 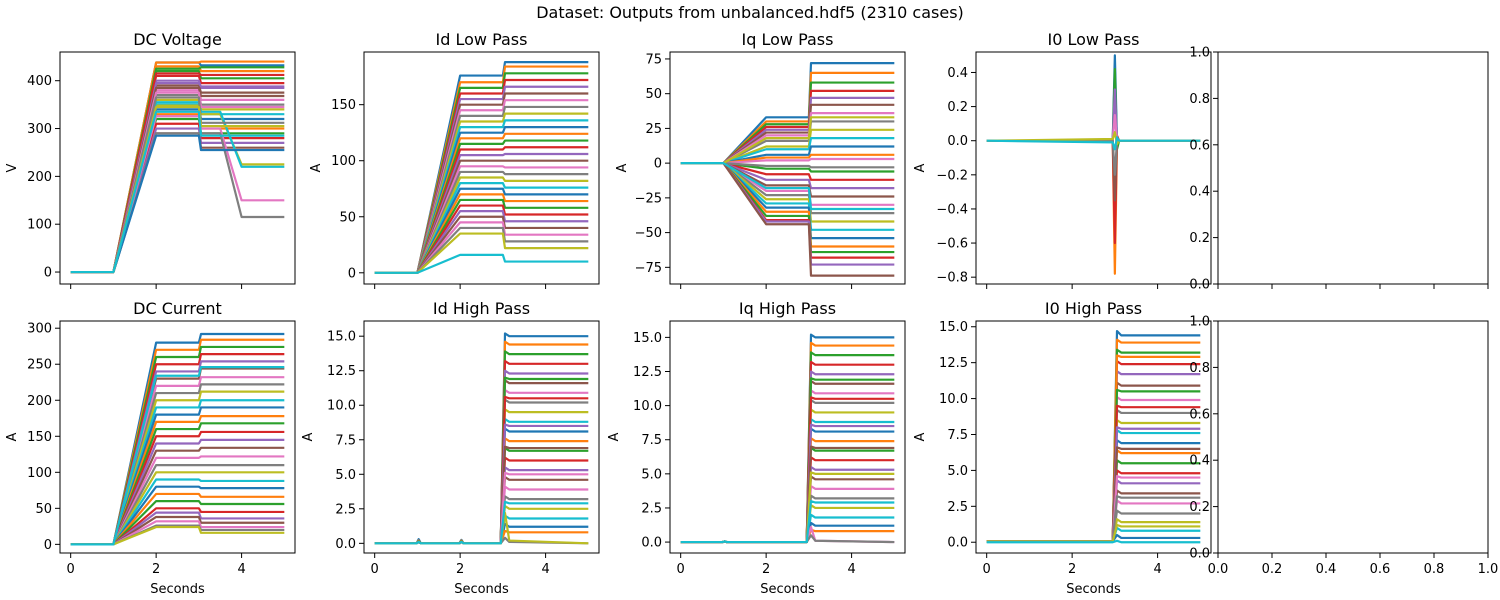 What do you see at coordinates (39, 473) in the screenshot?
I see `y-tick-label: 100` at bounding box center [39, 473].